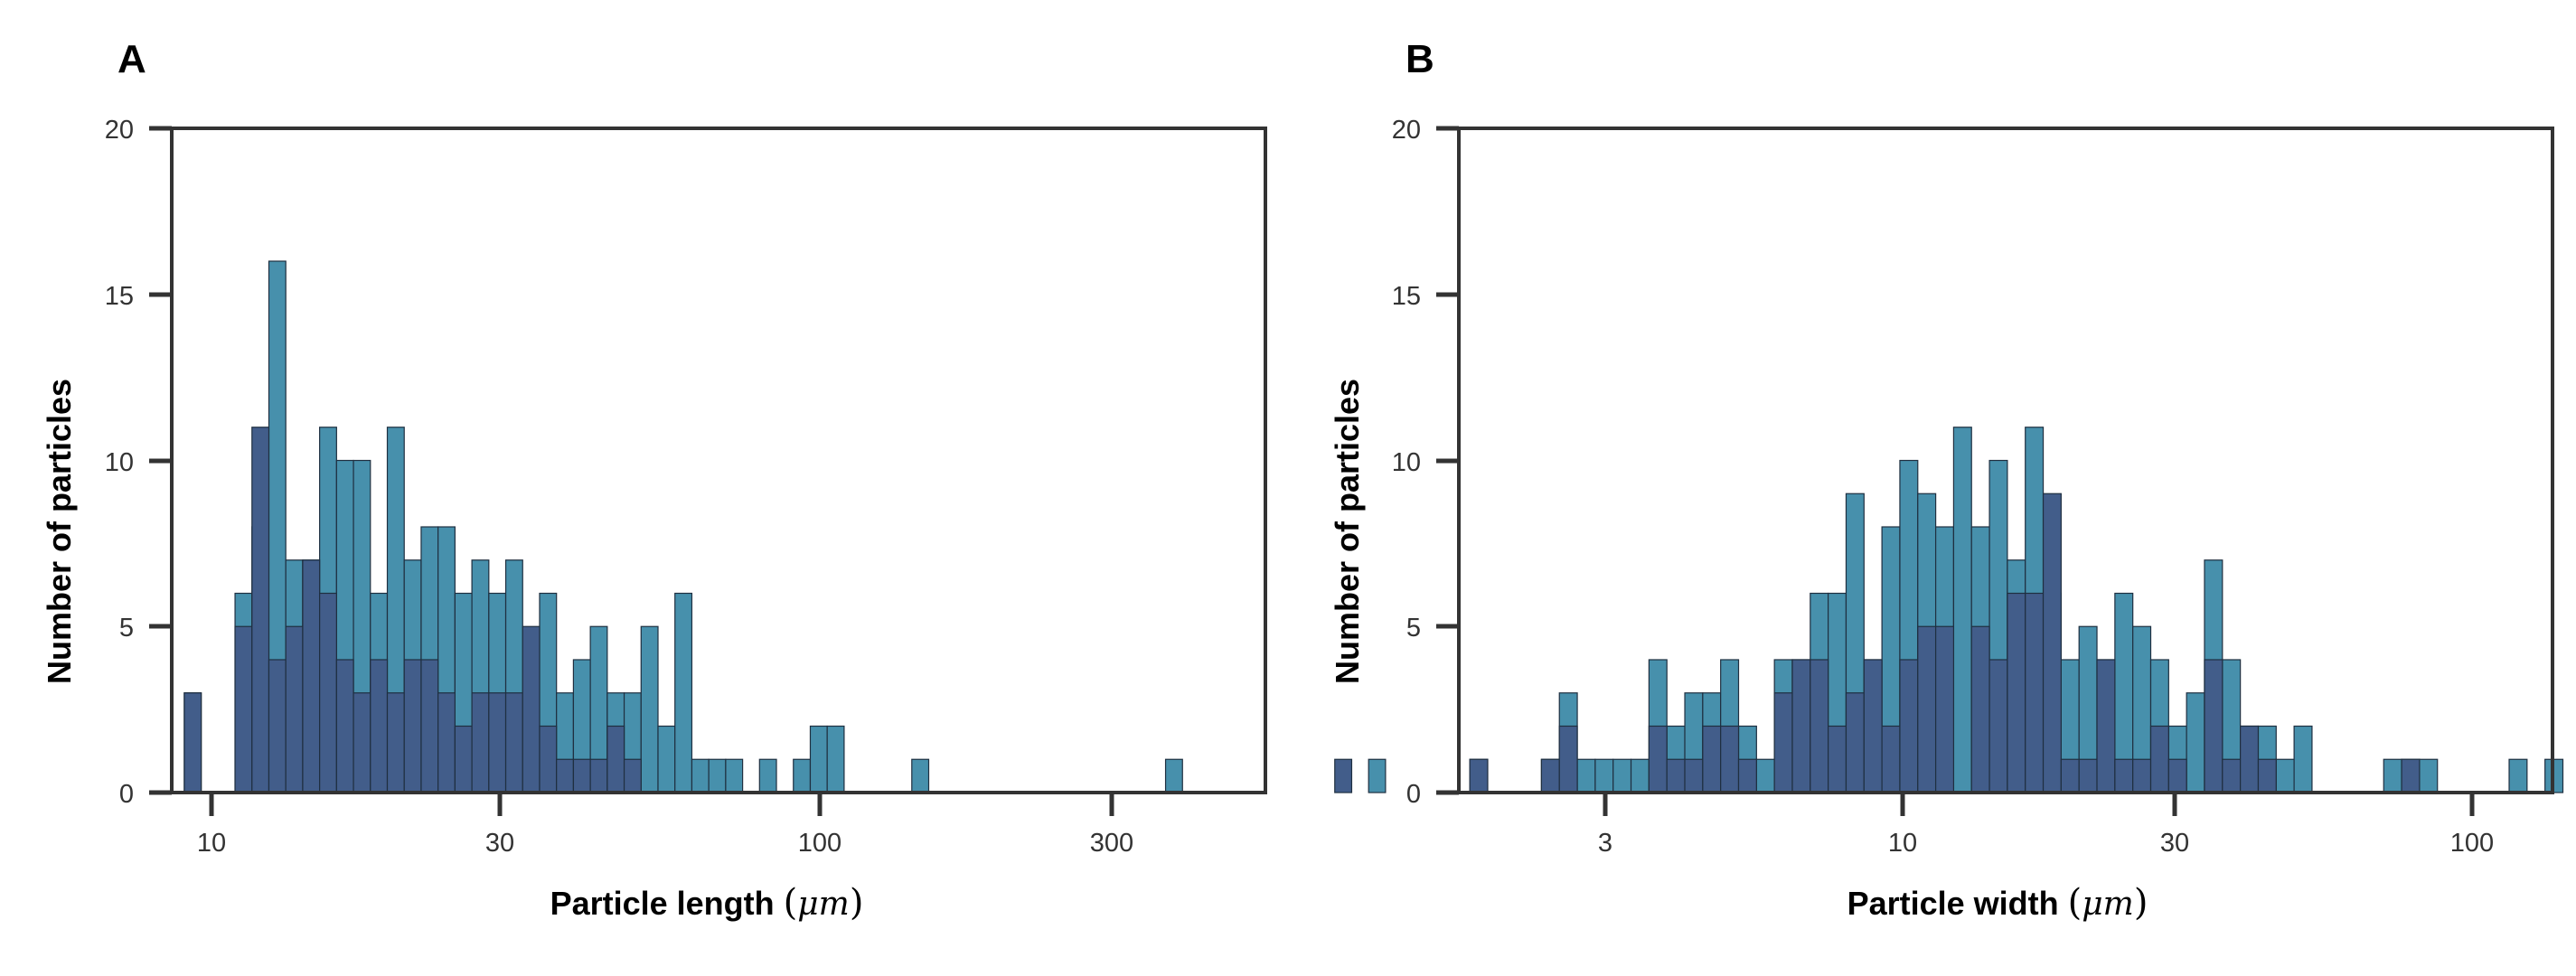 Image resolution: width=2576 pixels, height=976 pixels. I want to click on x-tick-label-3-b: 3, so click(1605, 843).